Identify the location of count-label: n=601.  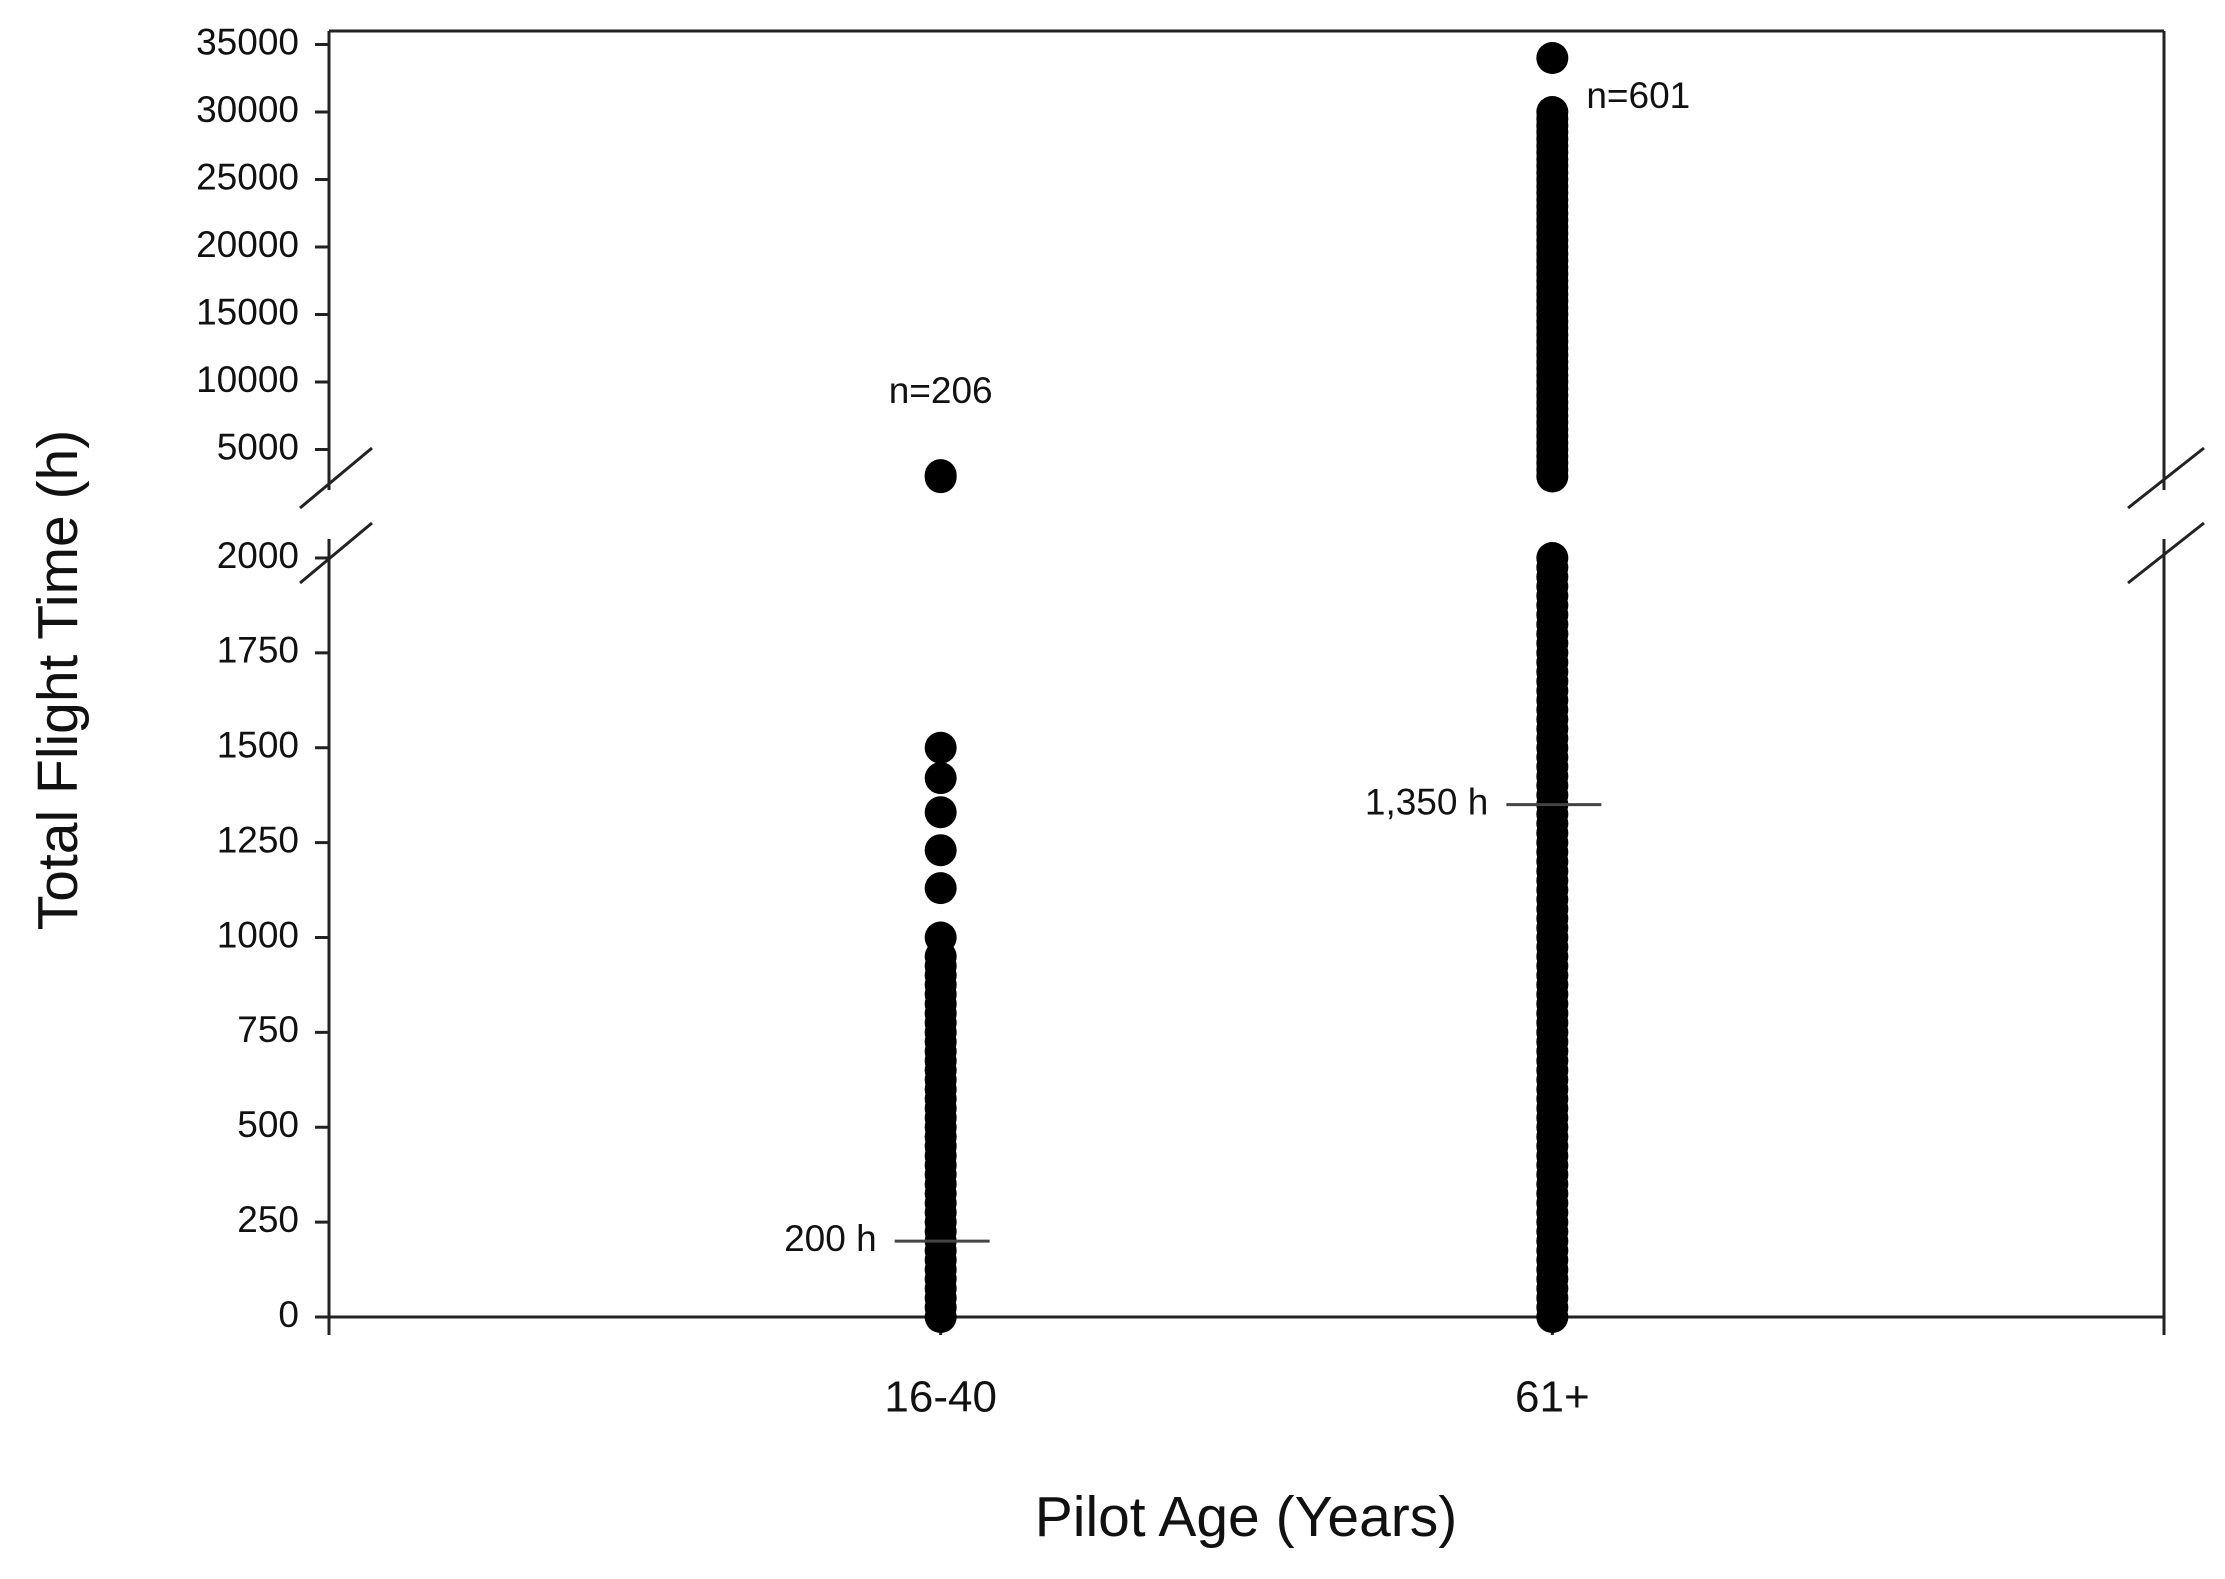
(1638, 95).